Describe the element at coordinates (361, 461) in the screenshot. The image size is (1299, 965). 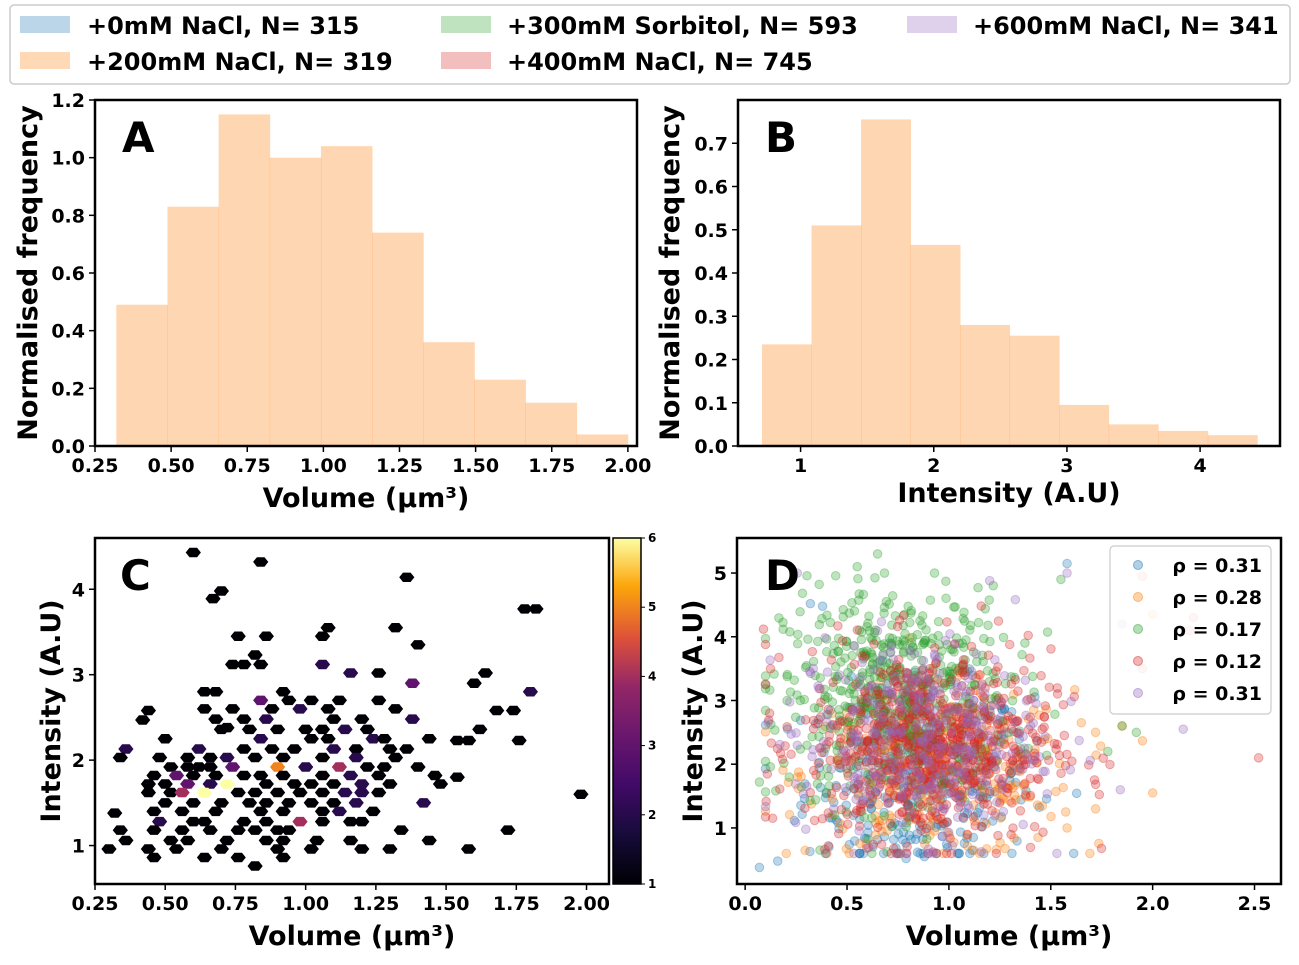
I see `panel-a-xticks: 0.25 0.50 0.75 1.00 1.25 1.50 1.75 2.00` at that location.